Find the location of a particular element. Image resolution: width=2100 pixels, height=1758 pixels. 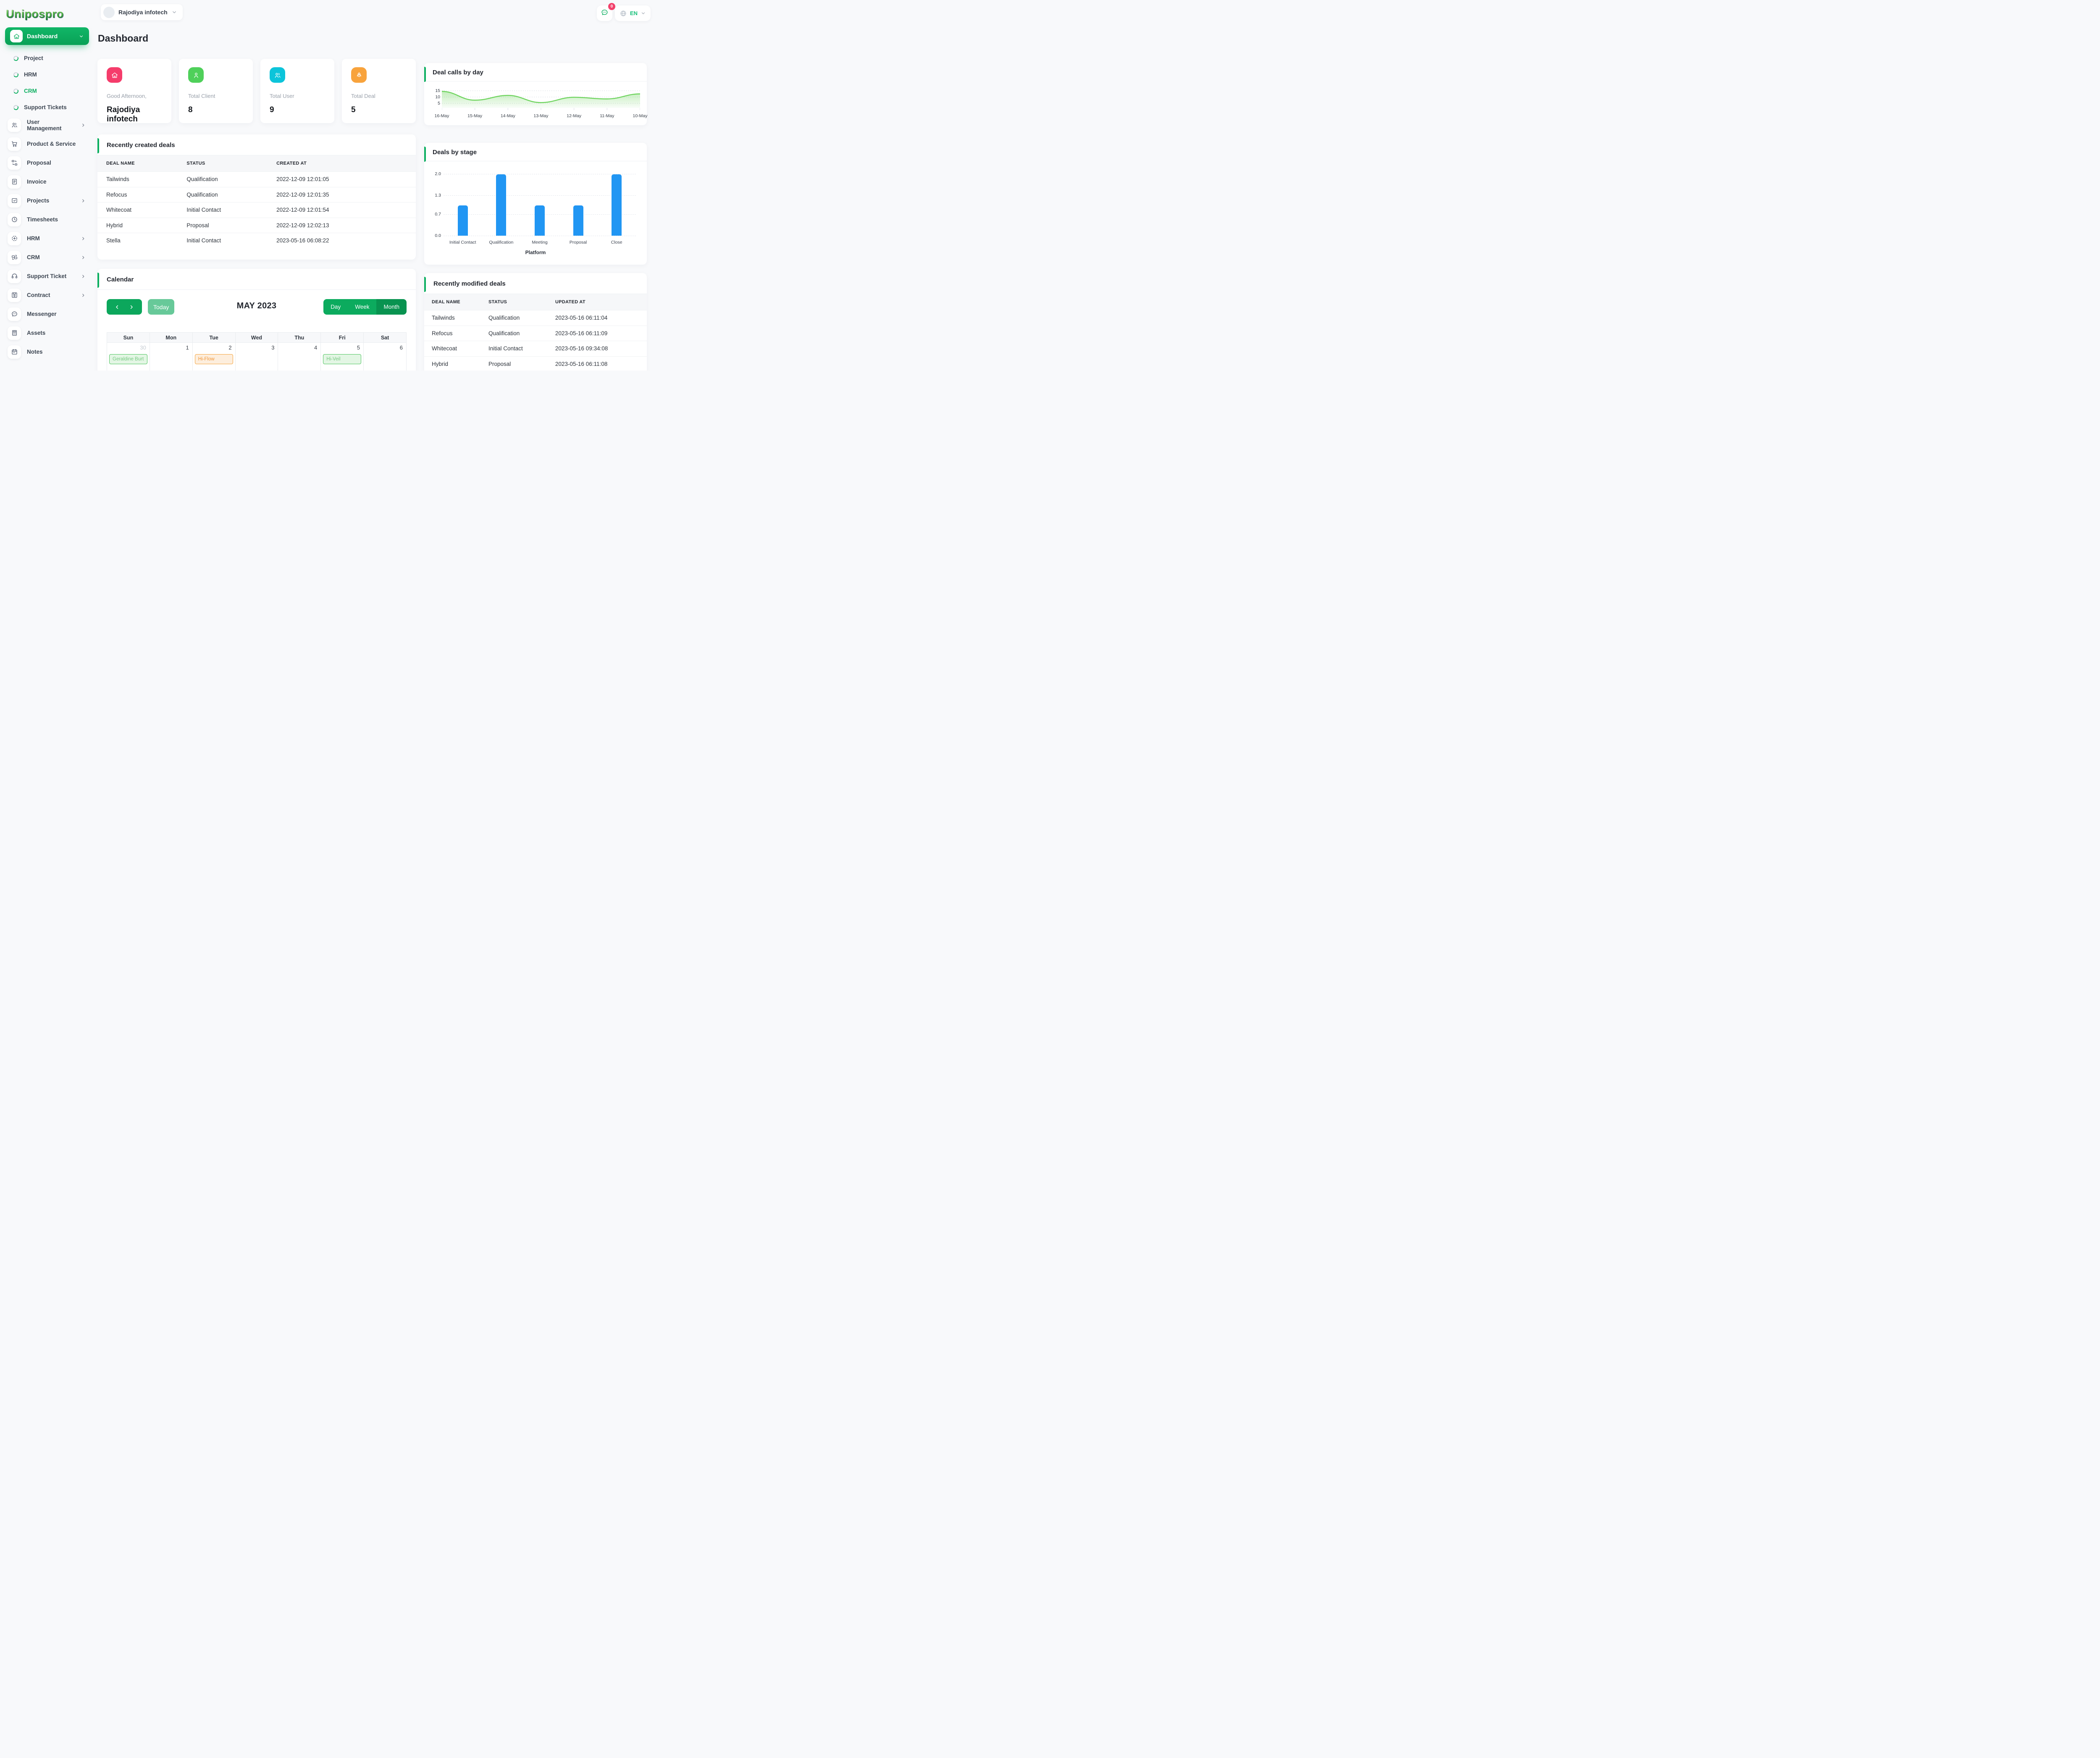

language-selector: EN is located at coordinates (633, 13).